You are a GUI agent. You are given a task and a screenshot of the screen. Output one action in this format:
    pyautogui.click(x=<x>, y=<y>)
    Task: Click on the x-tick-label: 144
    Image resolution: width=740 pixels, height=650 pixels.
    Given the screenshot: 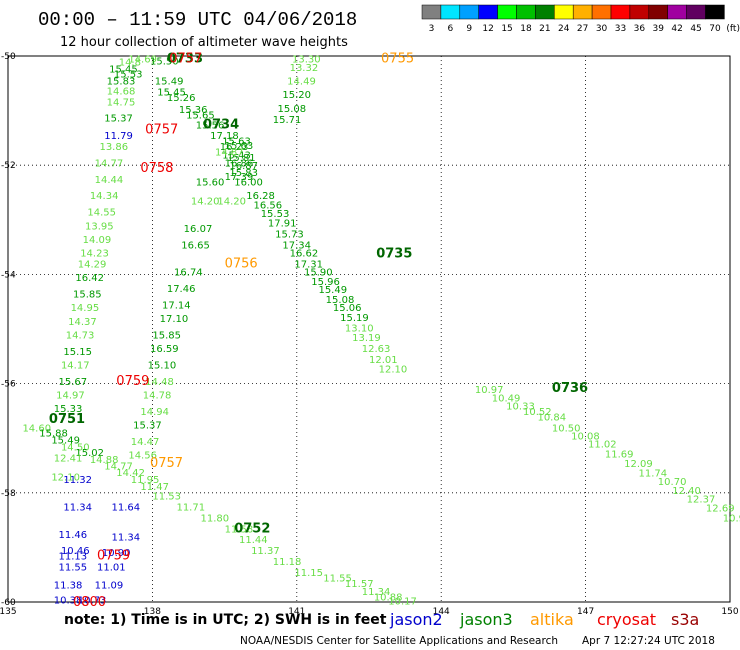 What is the action you would take?
    pyautogui.click(x=441, y=612)
    